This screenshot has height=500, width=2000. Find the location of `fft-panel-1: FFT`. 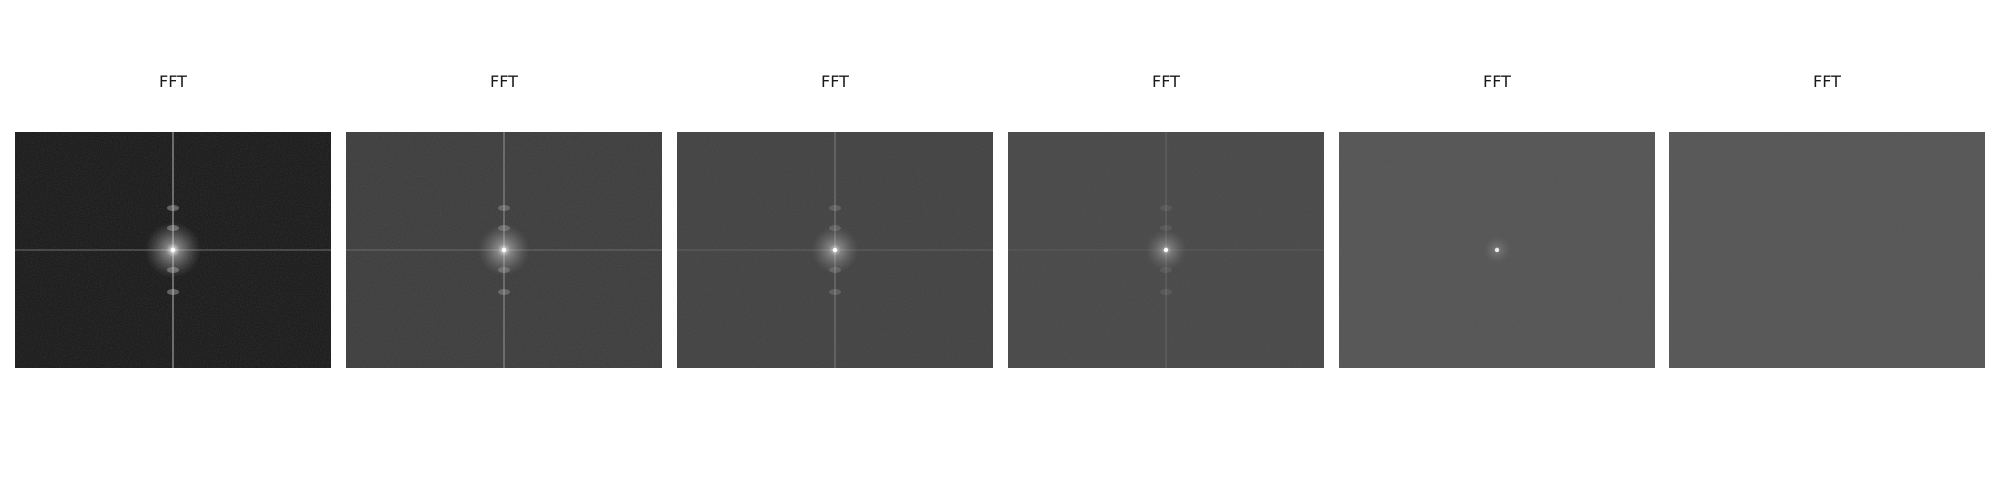

fft-panel-1: FFT is located at coordinates (173, 220).